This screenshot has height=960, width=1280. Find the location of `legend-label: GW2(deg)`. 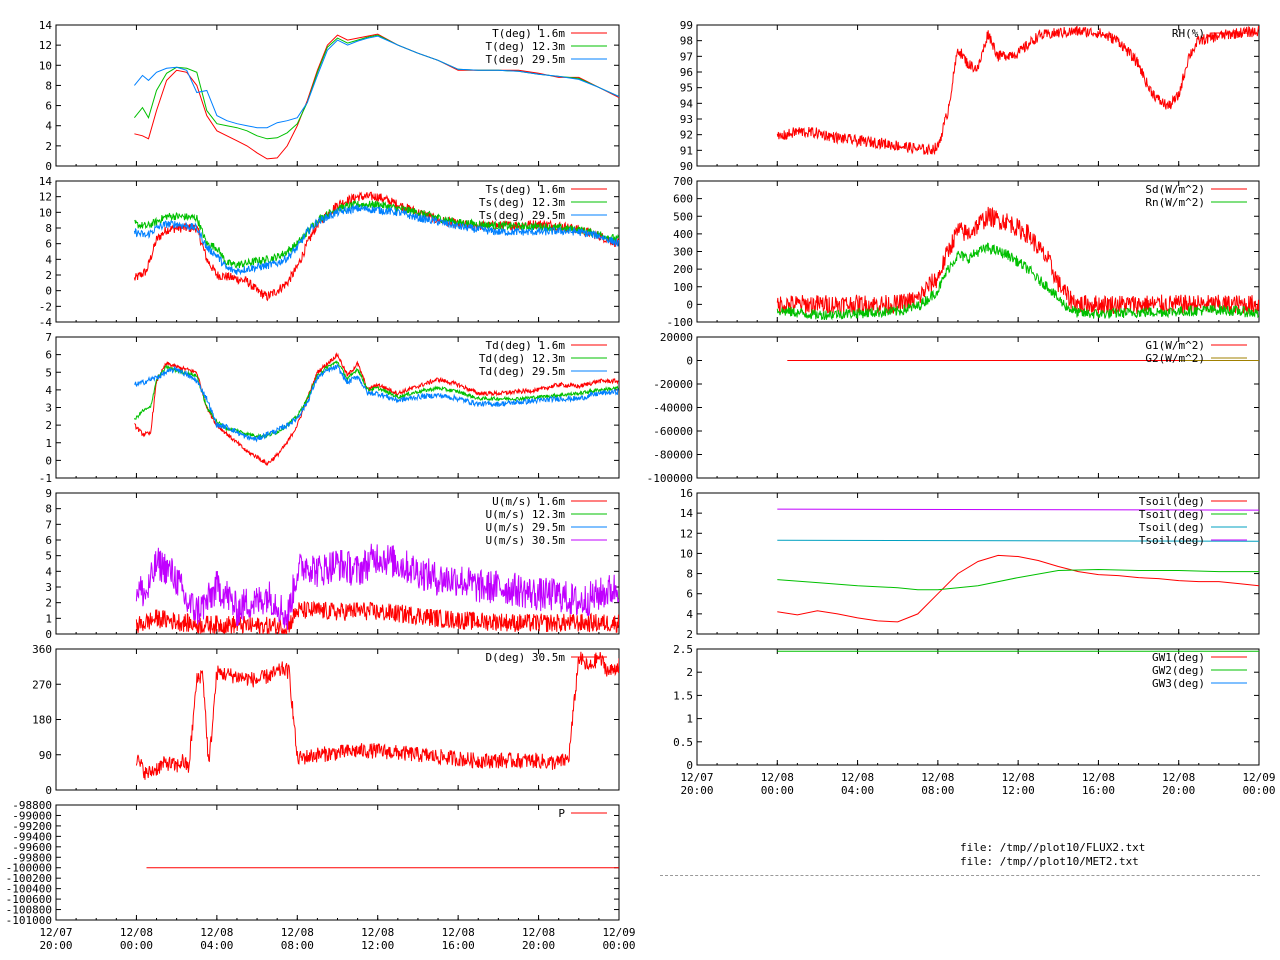

legend-label: GW2(deg) is located at coordinates (1178, 670).